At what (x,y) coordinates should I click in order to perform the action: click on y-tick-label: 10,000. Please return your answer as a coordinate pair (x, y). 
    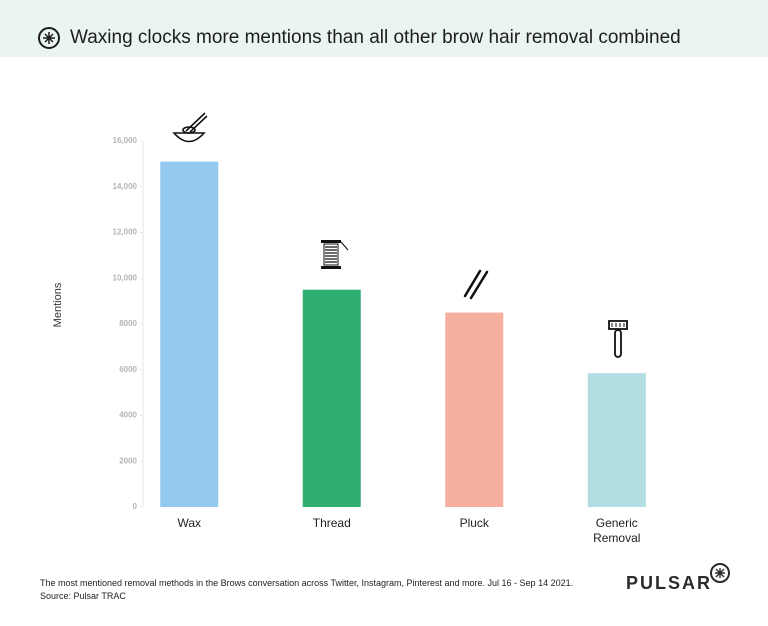
    Looking at the image, I should click on (125, 277).